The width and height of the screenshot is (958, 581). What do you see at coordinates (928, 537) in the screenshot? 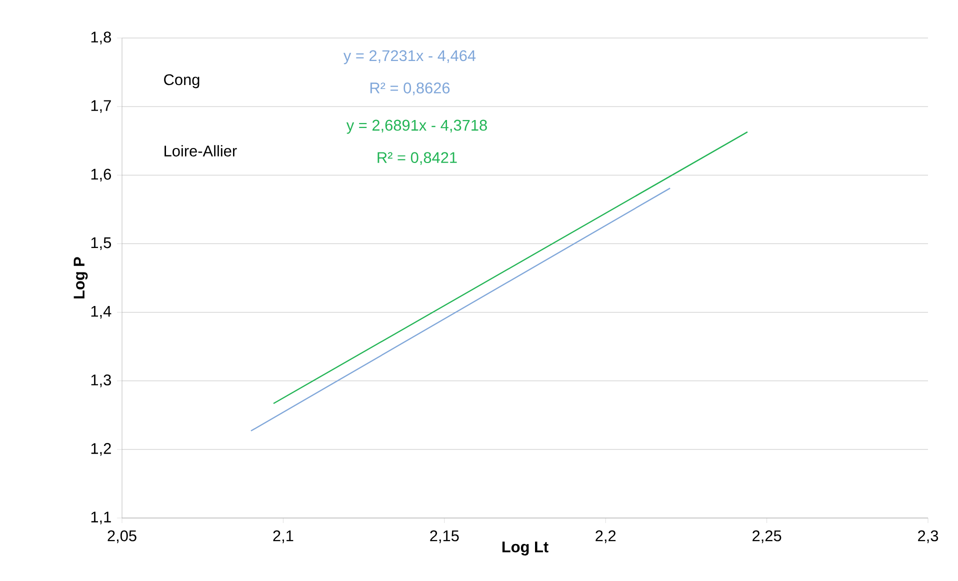
I see `x-tick-label: 2,3` at bounding box center [928, 537].